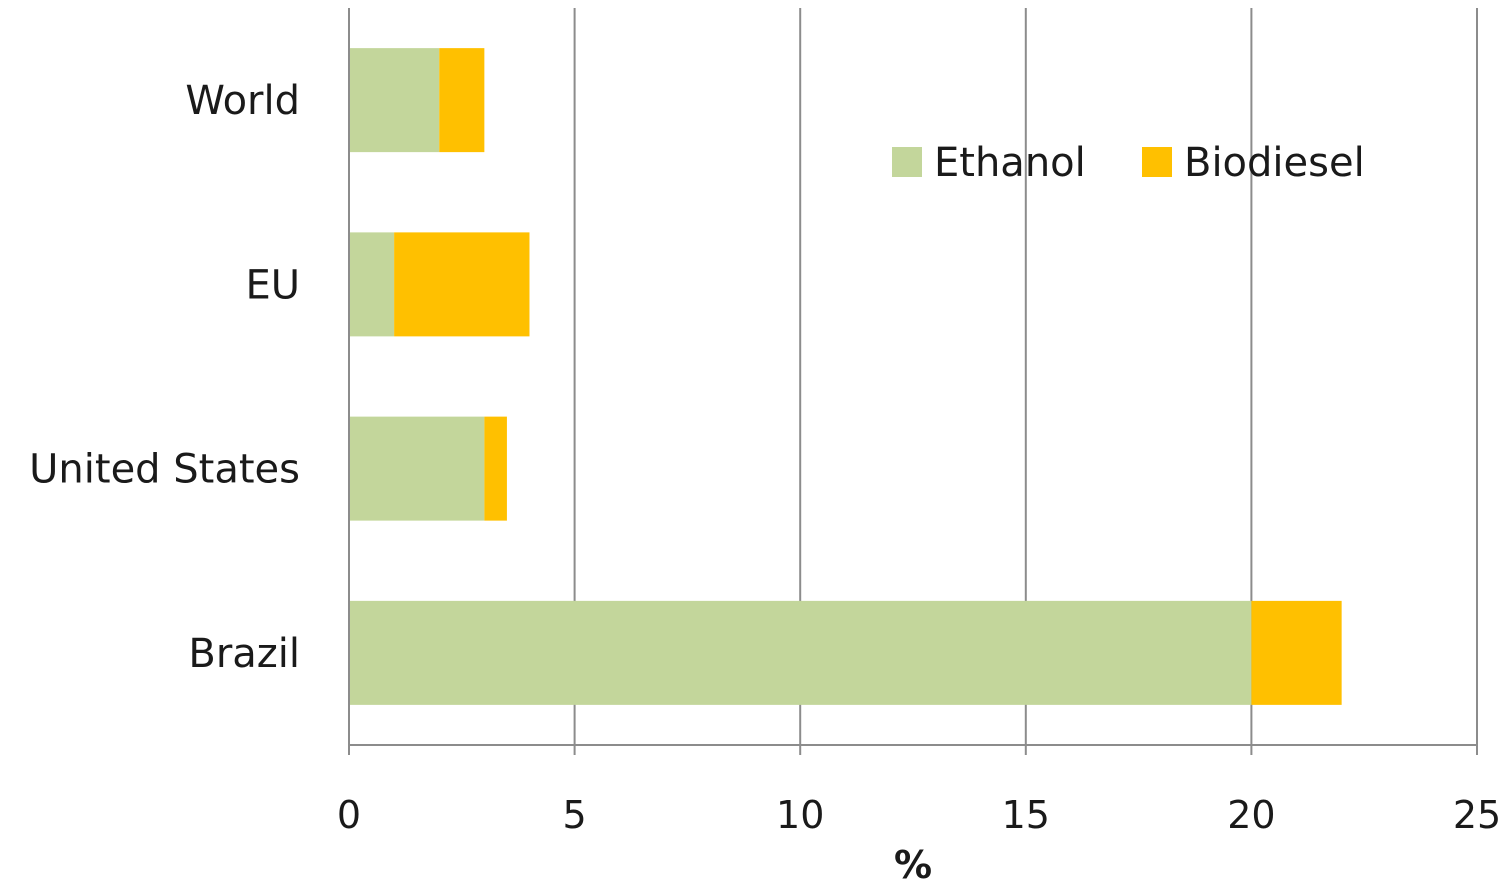 Image resolution: width=1511 pixels, height=883 pixels. What do you see at coordinates (394, 100) in the screenshot?
I see `bar-world-ethanol` at bounding box center [394, 100].